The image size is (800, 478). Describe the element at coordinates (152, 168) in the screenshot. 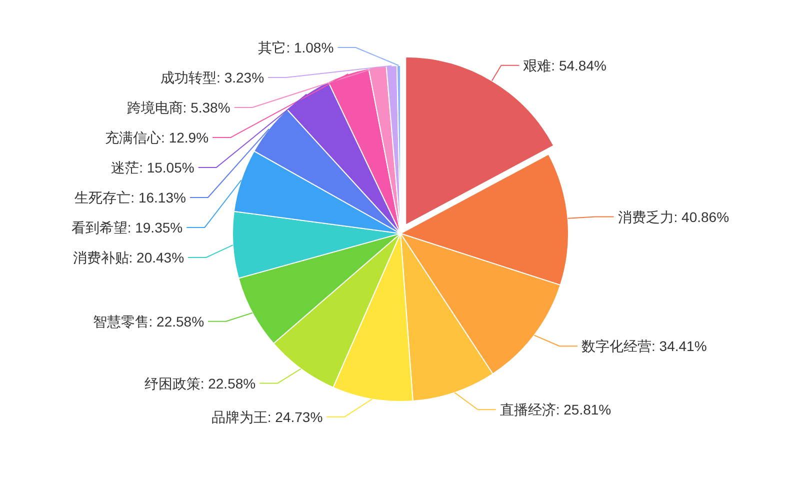

I see `slice-label: 迷茫: 15.05%` at that location.